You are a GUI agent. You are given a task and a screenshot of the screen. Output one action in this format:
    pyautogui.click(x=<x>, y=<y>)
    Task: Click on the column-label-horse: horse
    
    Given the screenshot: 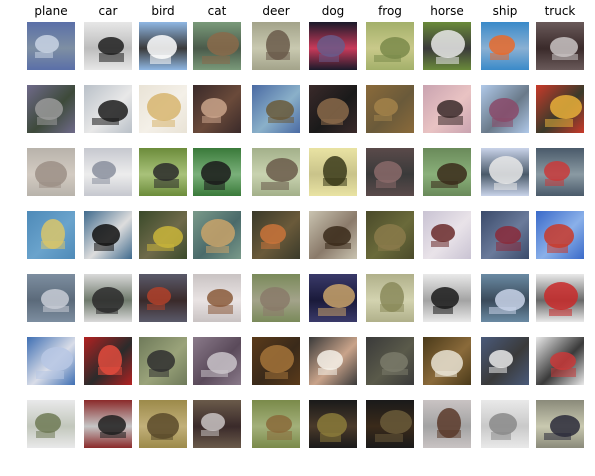 What is the action you would take?
    pyautogui.click(x=447, y=11)
    